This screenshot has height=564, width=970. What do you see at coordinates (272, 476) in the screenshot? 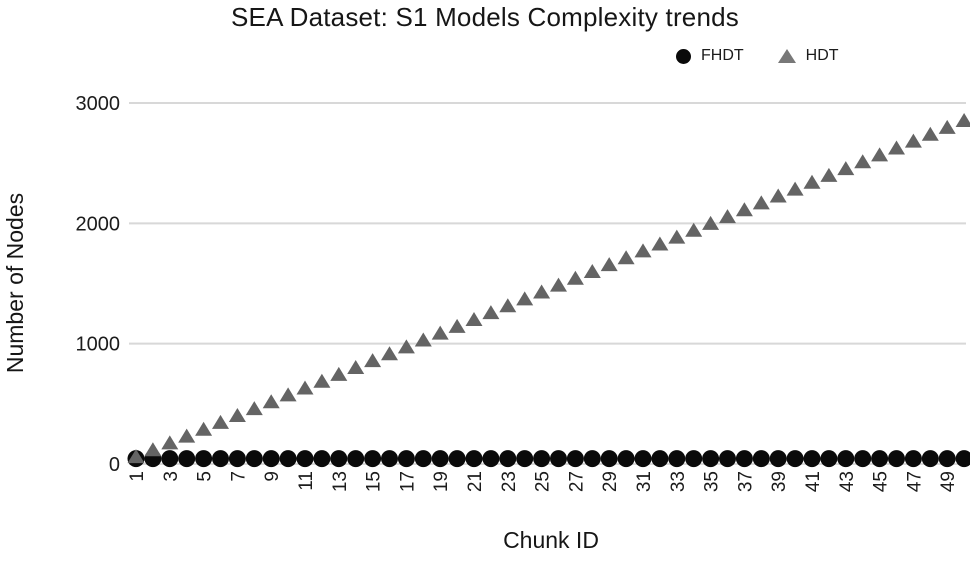
I see `x-tick-label: 9` at bounding box center [272, 476].